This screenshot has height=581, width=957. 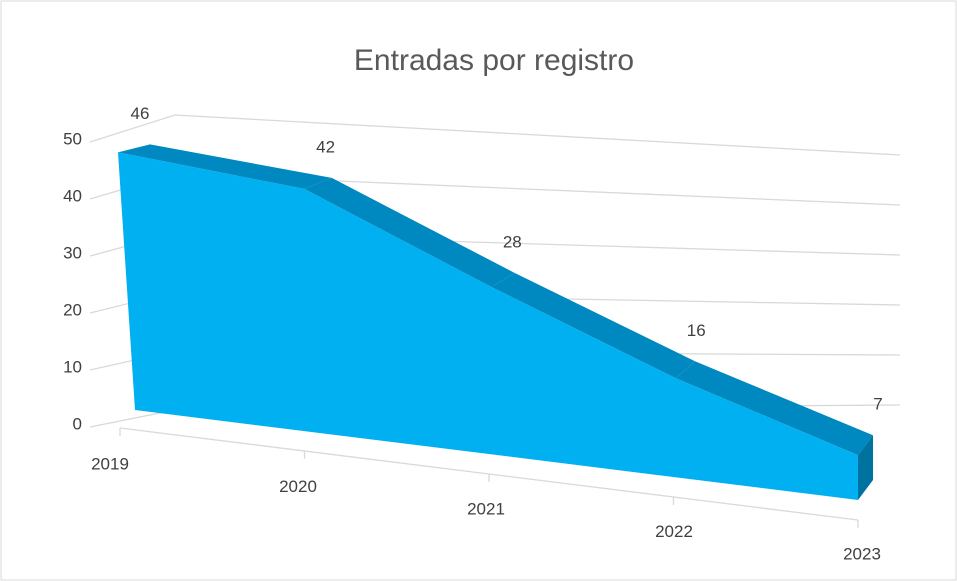 I want to click on y-tick-label: 30, so click(x=72, y=252).